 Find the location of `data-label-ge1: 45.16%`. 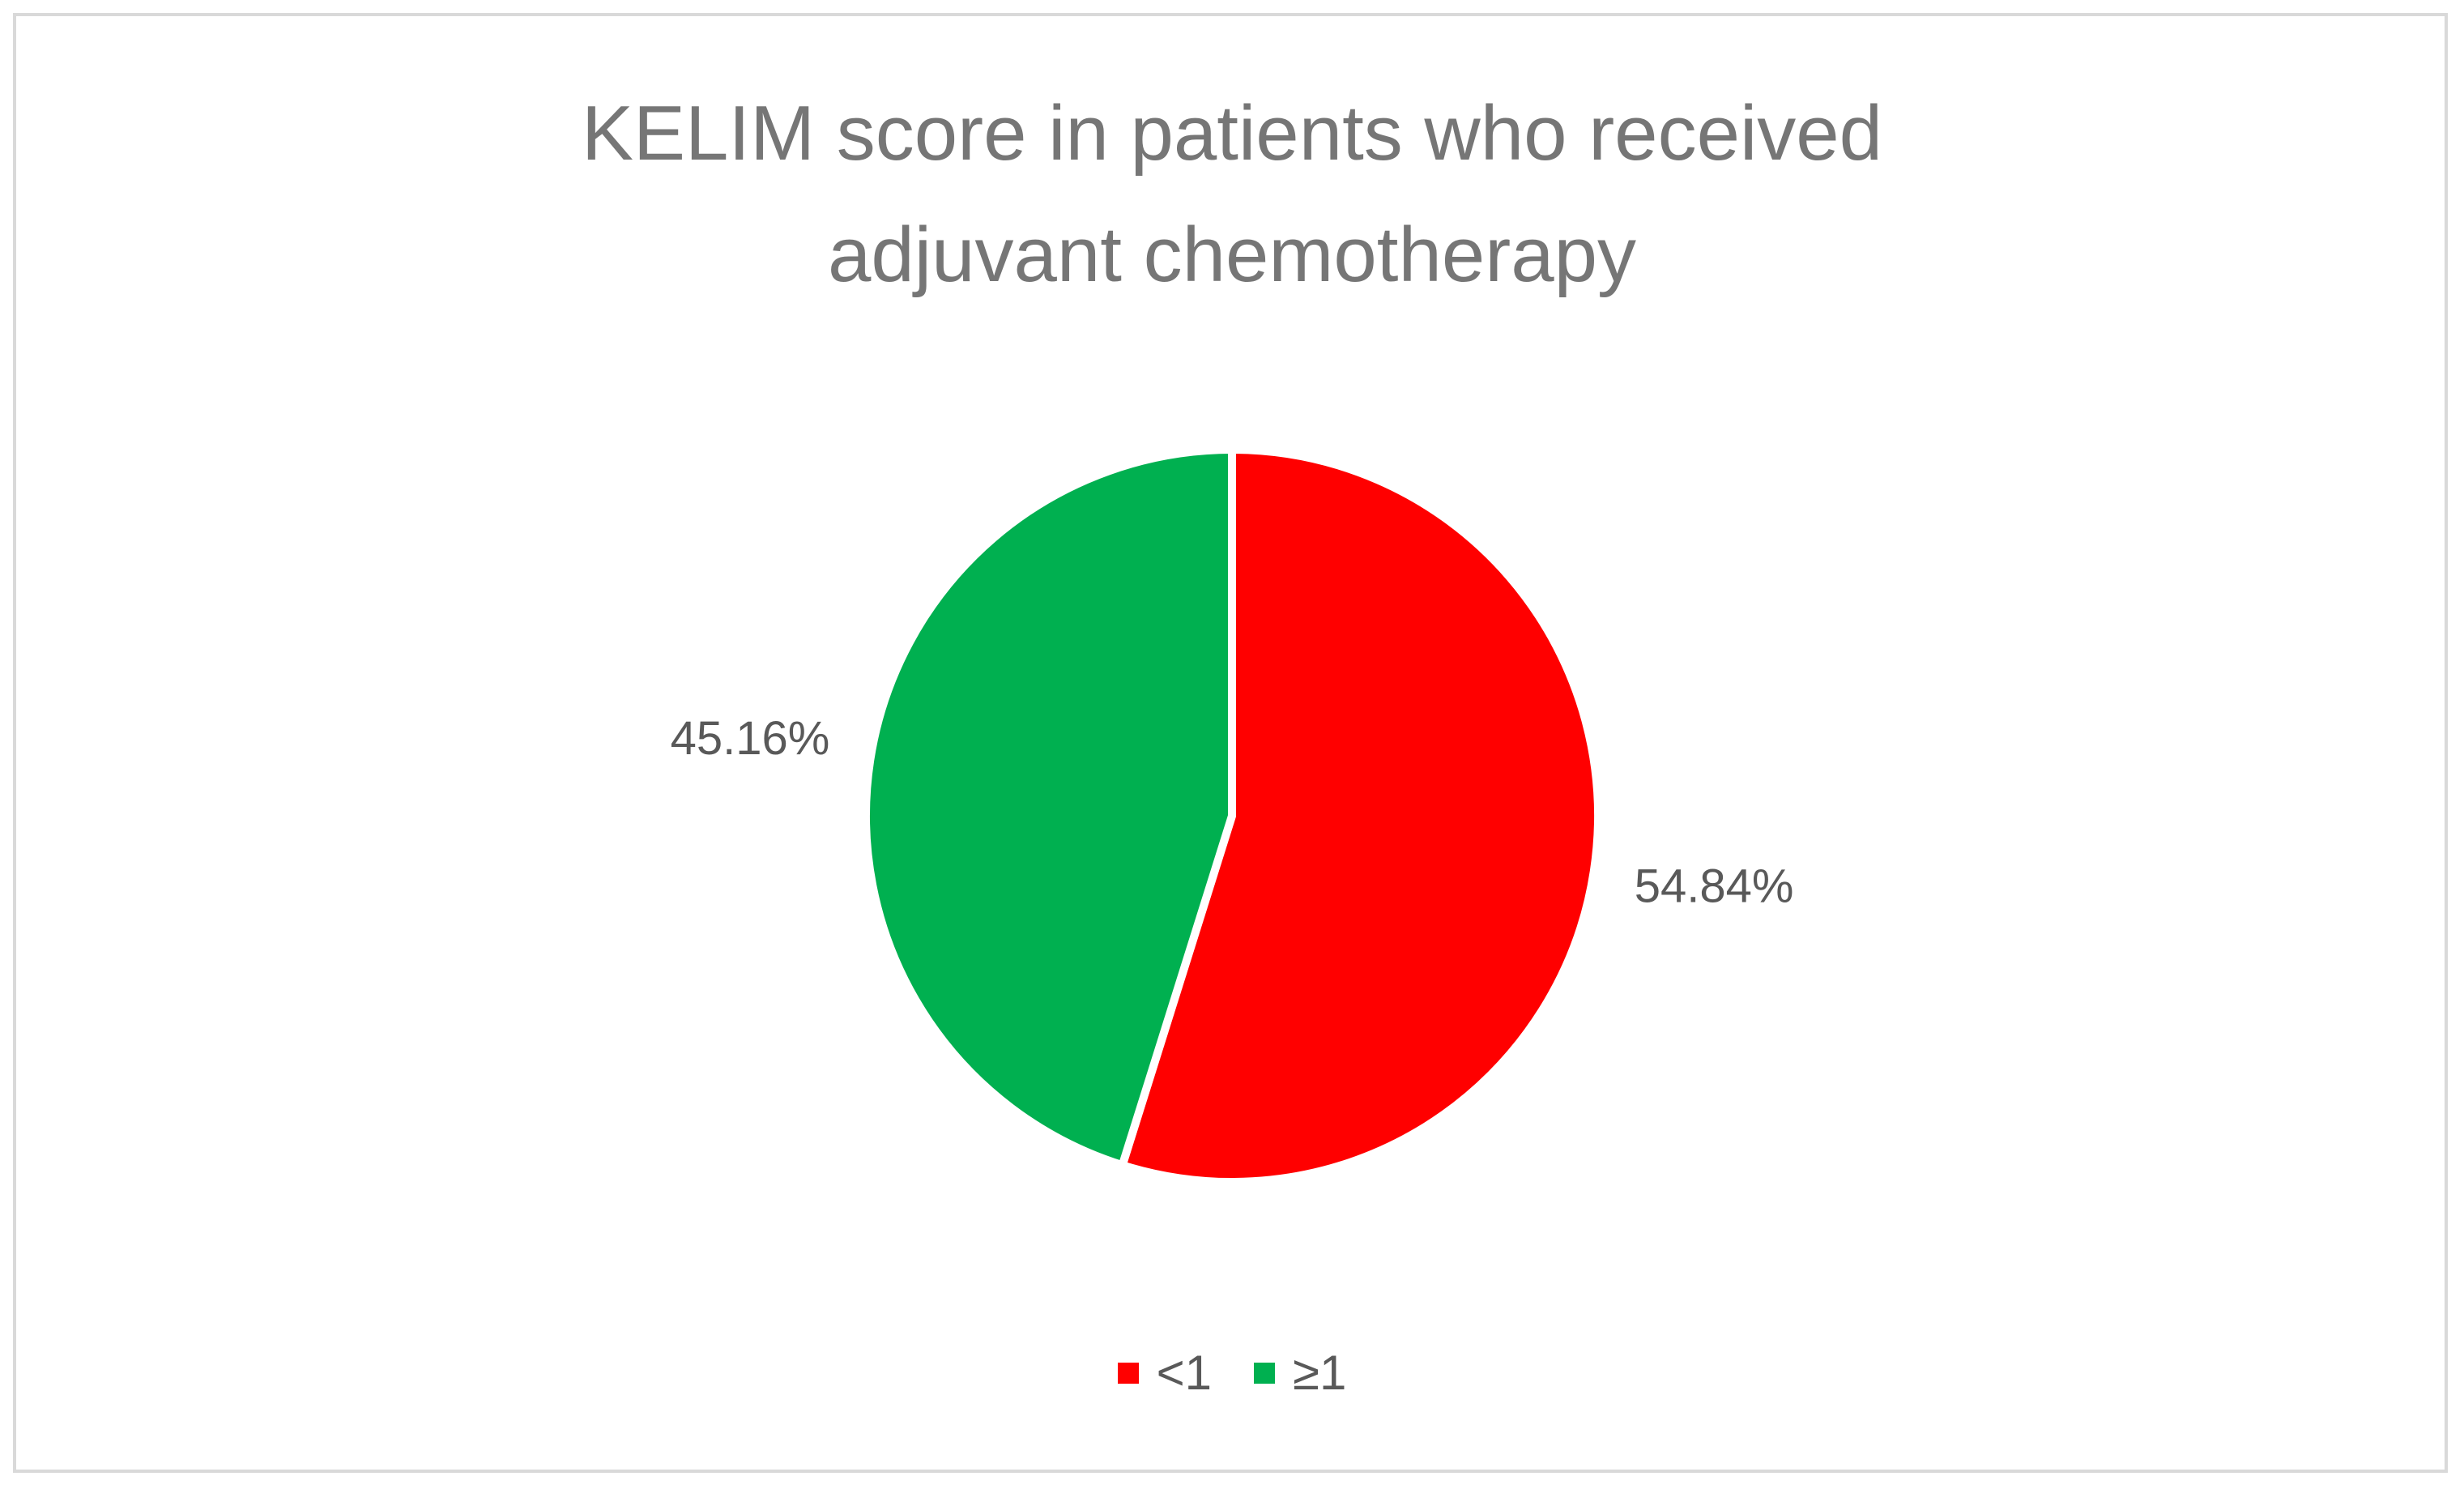

data-label-ge1: 45.16% is located at coordinates (750, 738).